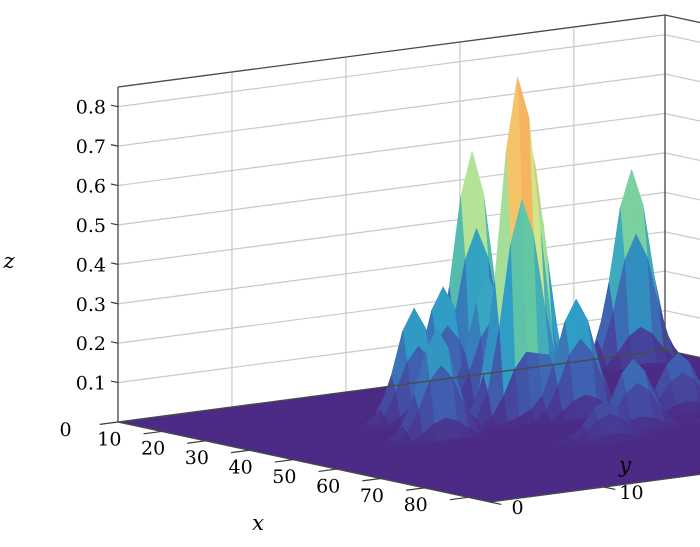 The height and width of the screenshot is (547, 700). I want to click on x-tick-label: 30, so click(197, 458).